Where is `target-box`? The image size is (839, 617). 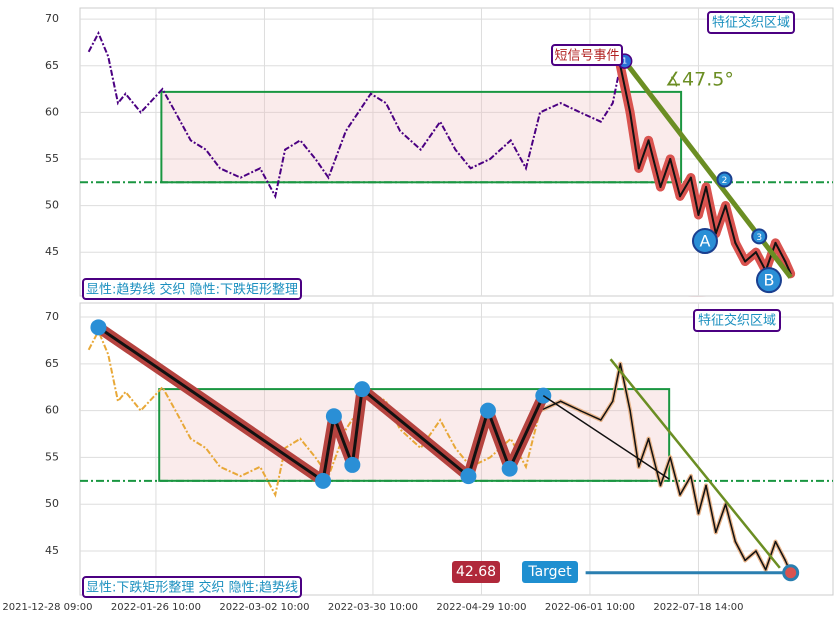
target-box is located at coordinates (550, 572).